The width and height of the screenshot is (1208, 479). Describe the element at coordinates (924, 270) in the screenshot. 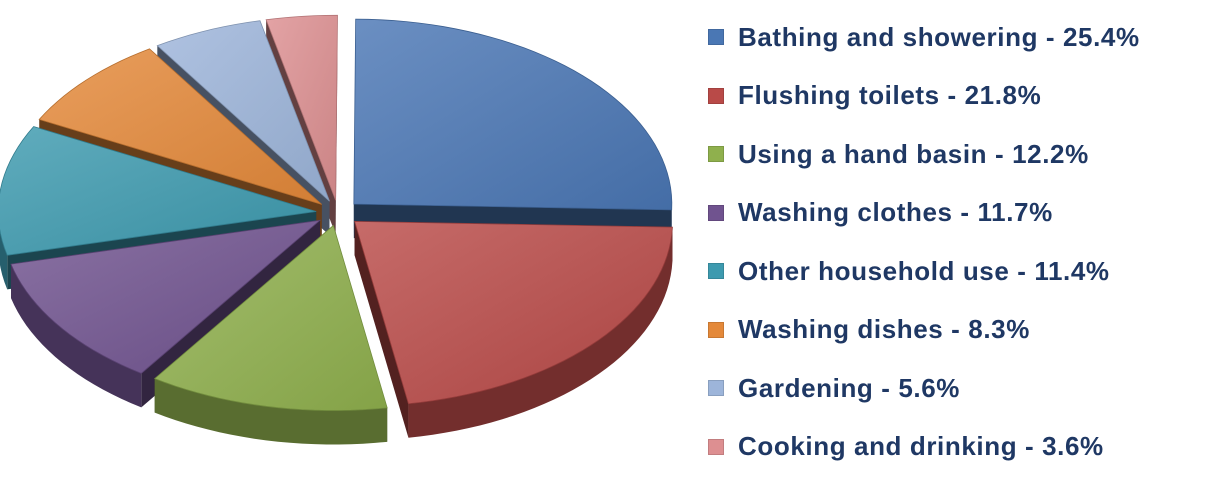

I see `legend-label: Other household use - 11.4%` at that location.